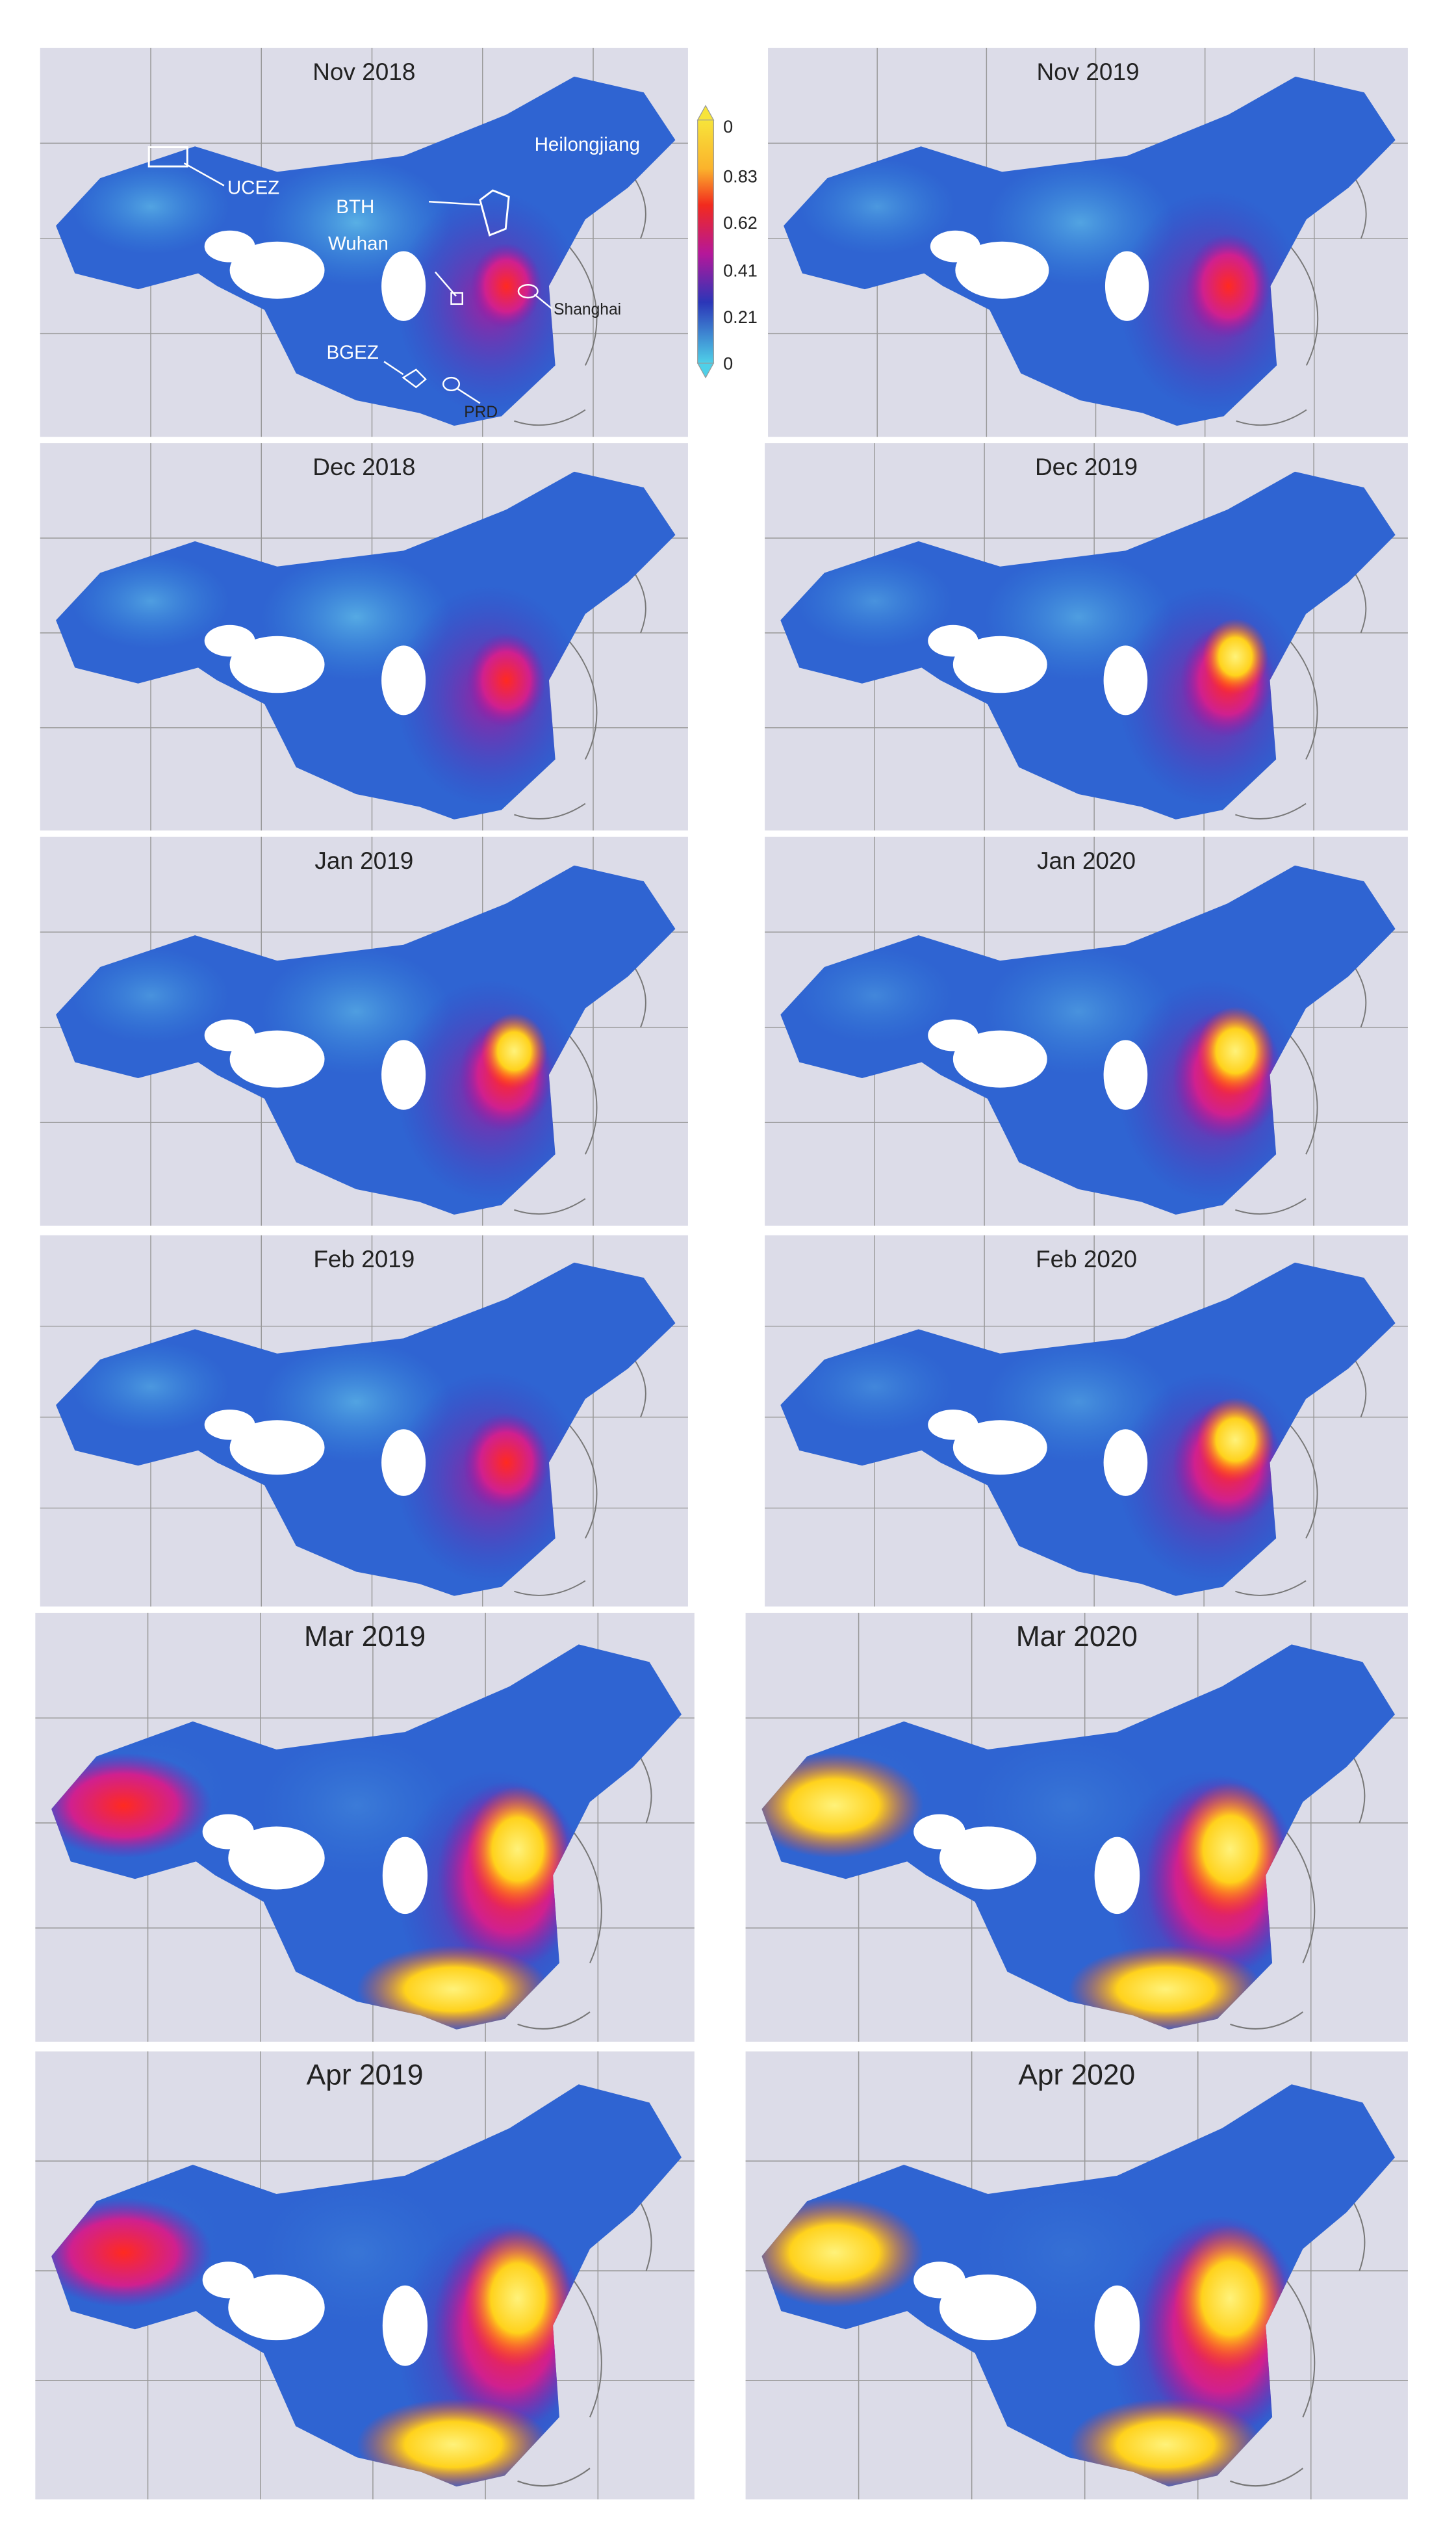 The width and height of the screenshot is (1456, 2541). Describe the element at coordinates (364, 71) in the screenshot. I see `panel-title: Nov 2018` at that location.